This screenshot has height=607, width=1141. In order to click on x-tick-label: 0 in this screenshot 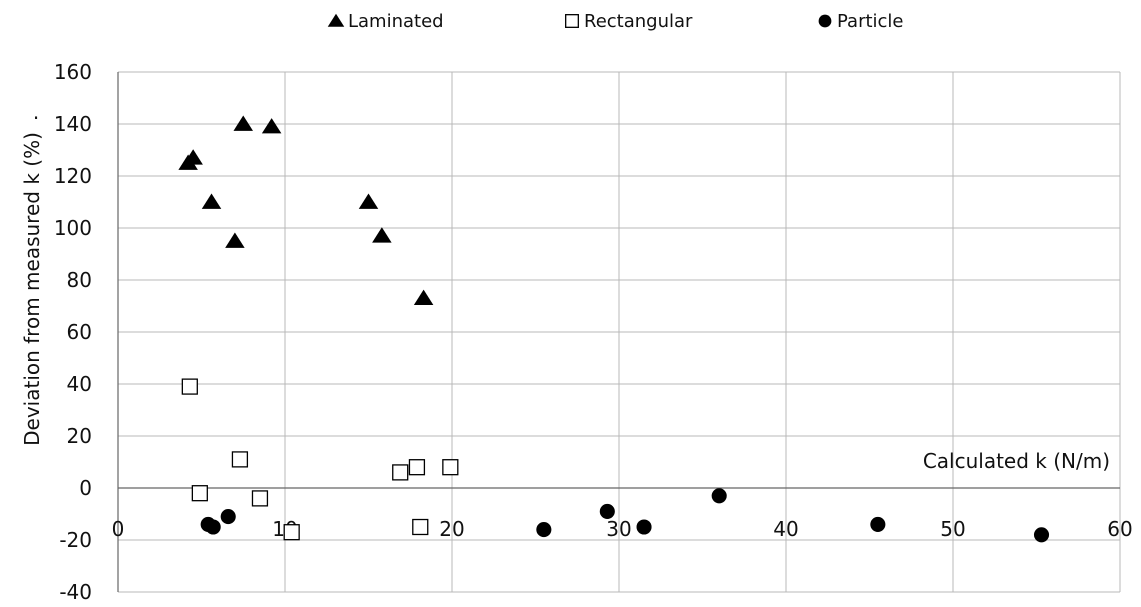, I will do `click(118, 529)`.